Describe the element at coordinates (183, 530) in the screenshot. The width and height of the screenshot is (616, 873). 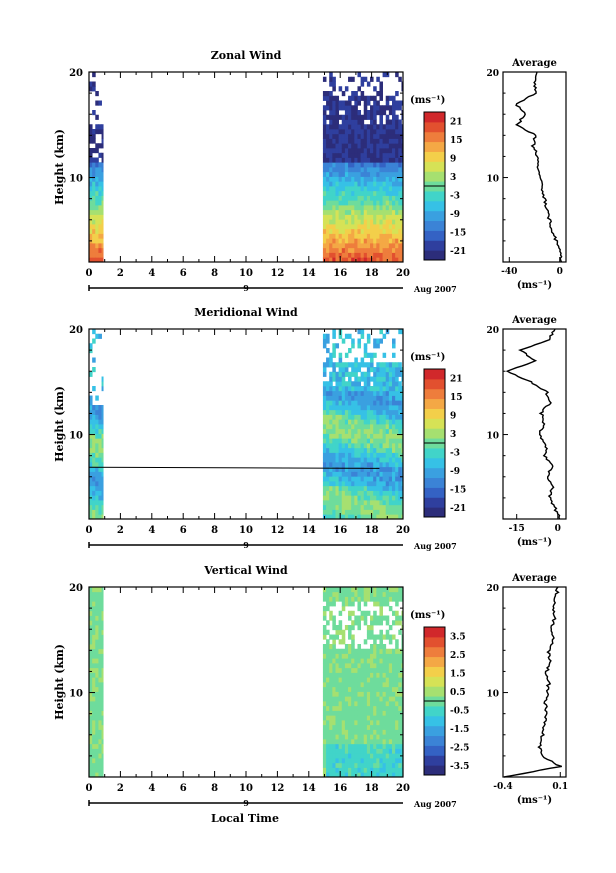
I see `x-tick-label: 6` at that location.